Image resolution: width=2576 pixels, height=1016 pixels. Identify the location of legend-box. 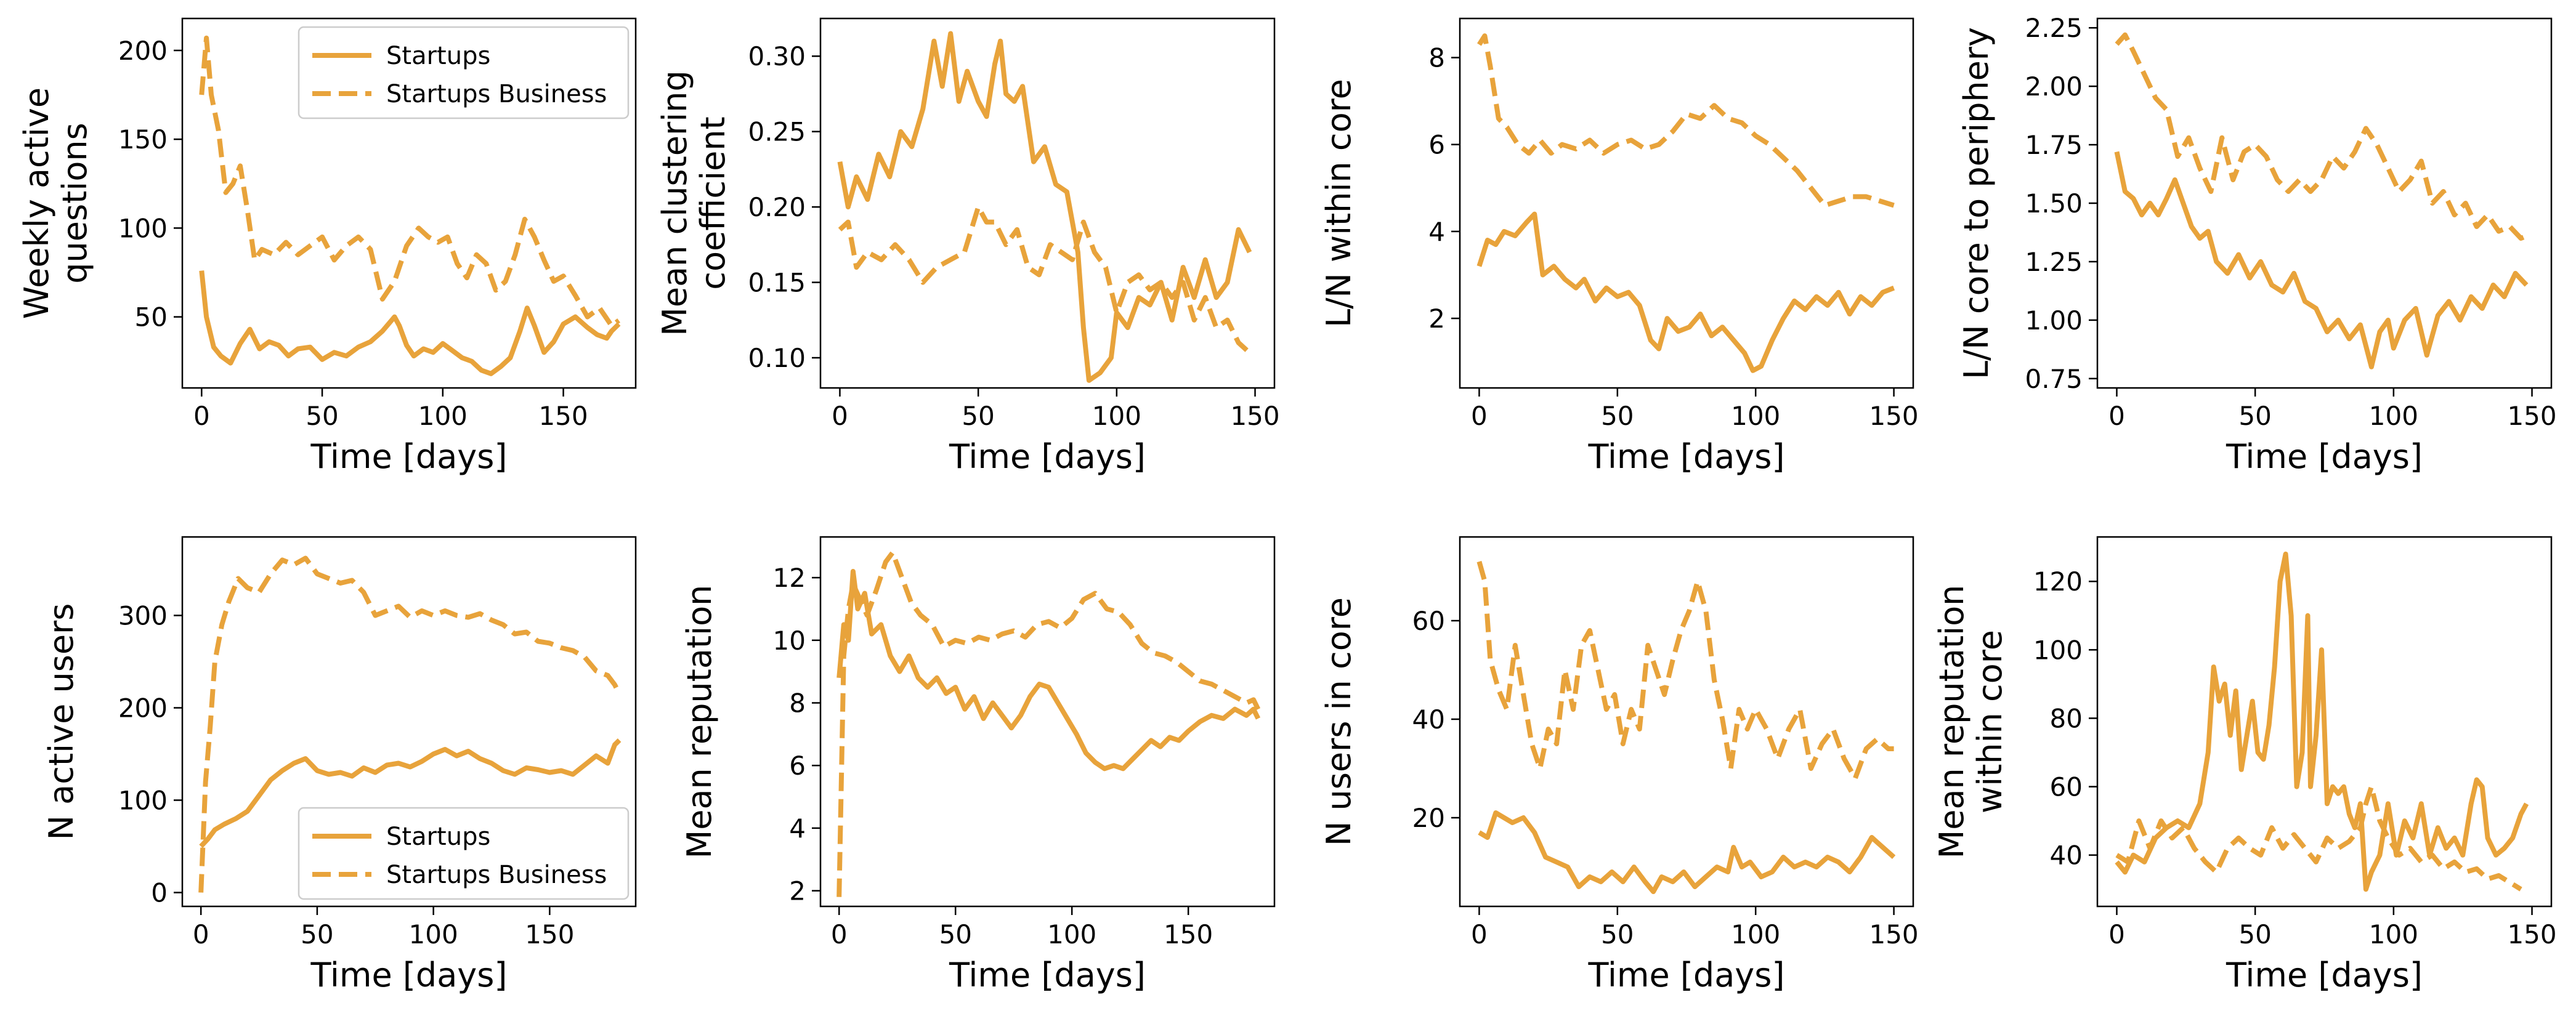
(464, 853).